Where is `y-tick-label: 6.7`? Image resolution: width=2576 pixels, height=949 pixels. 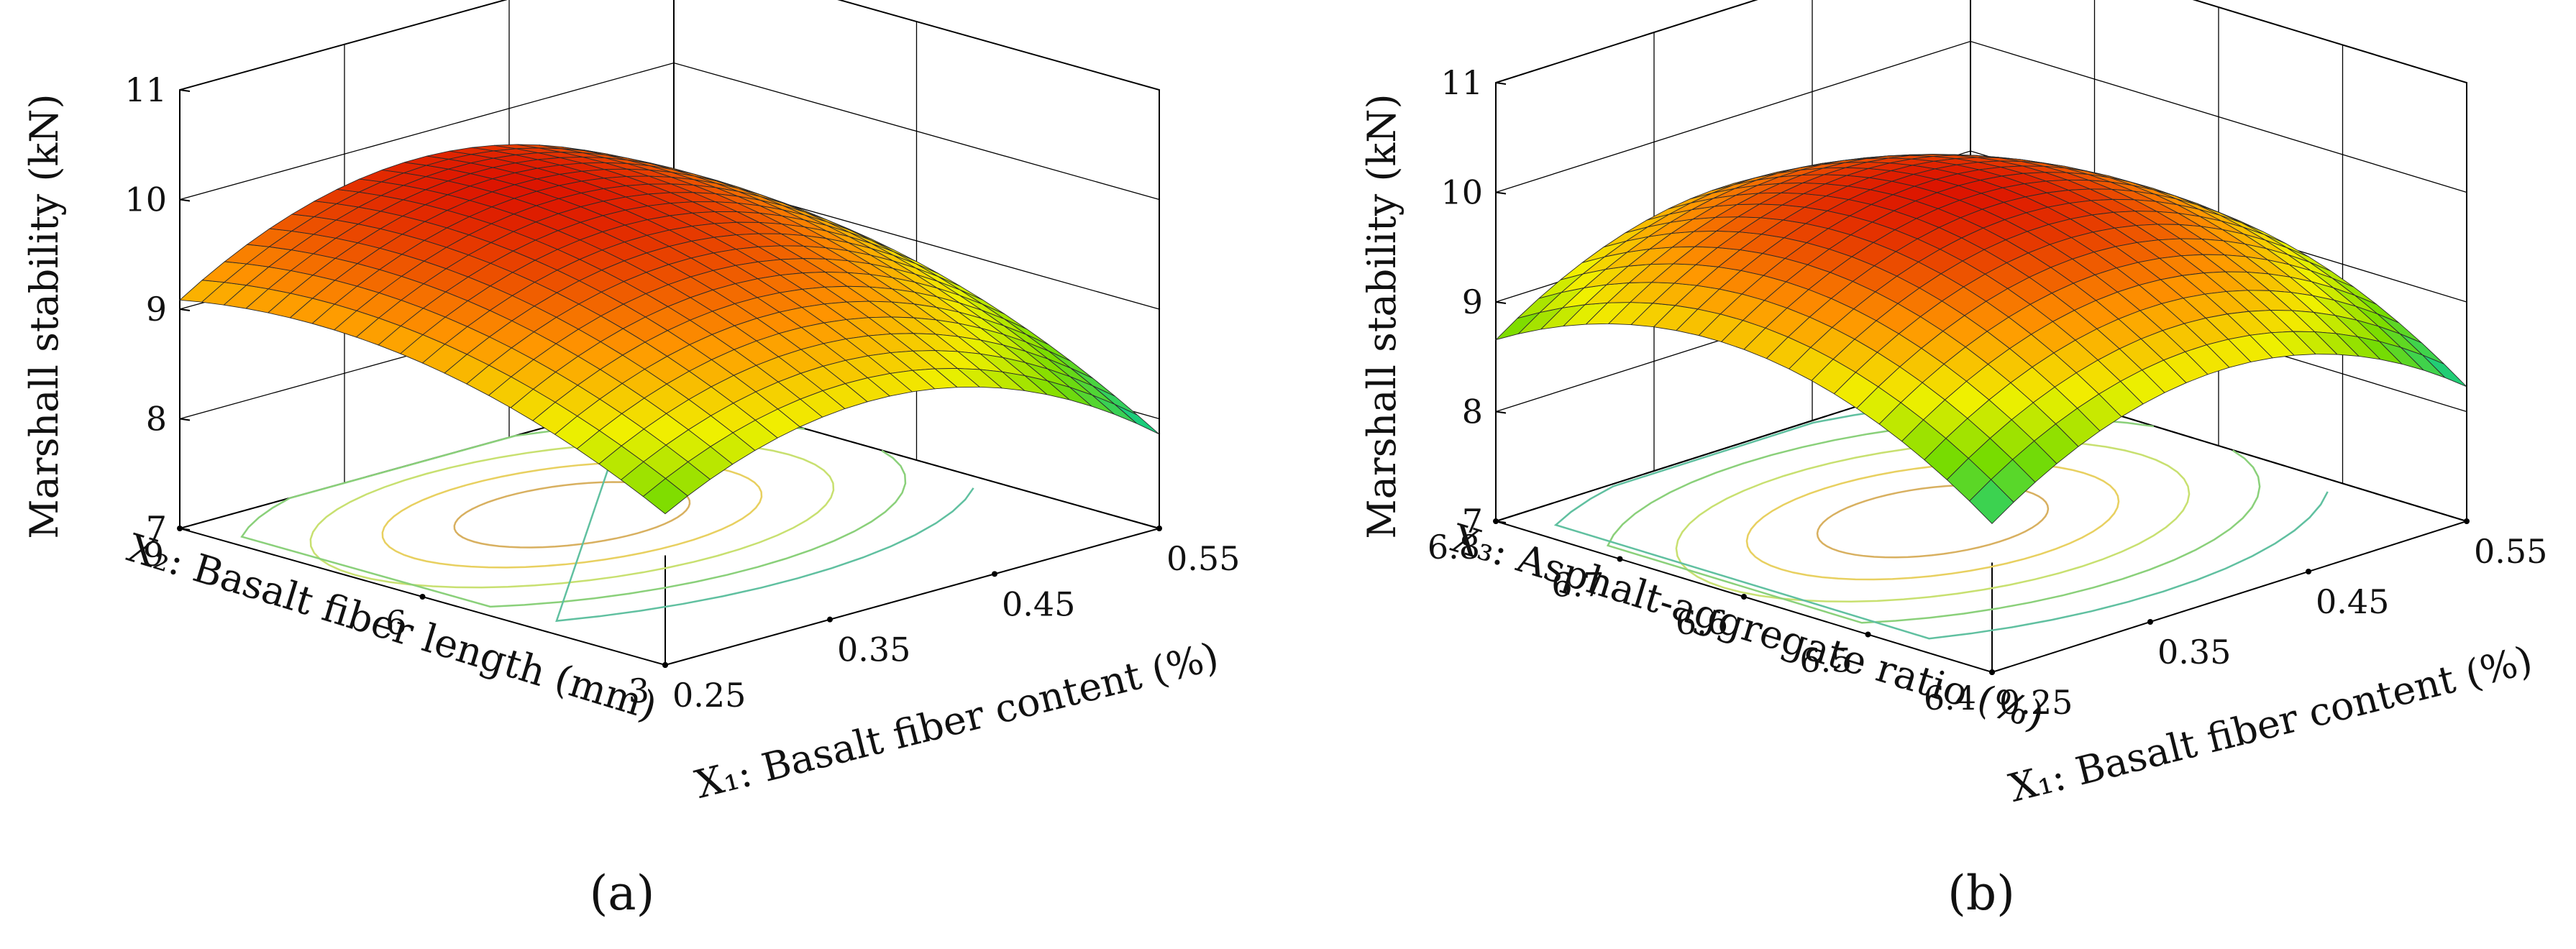
y-tick-label: 6.7 is located at coordinates (1577, 586).